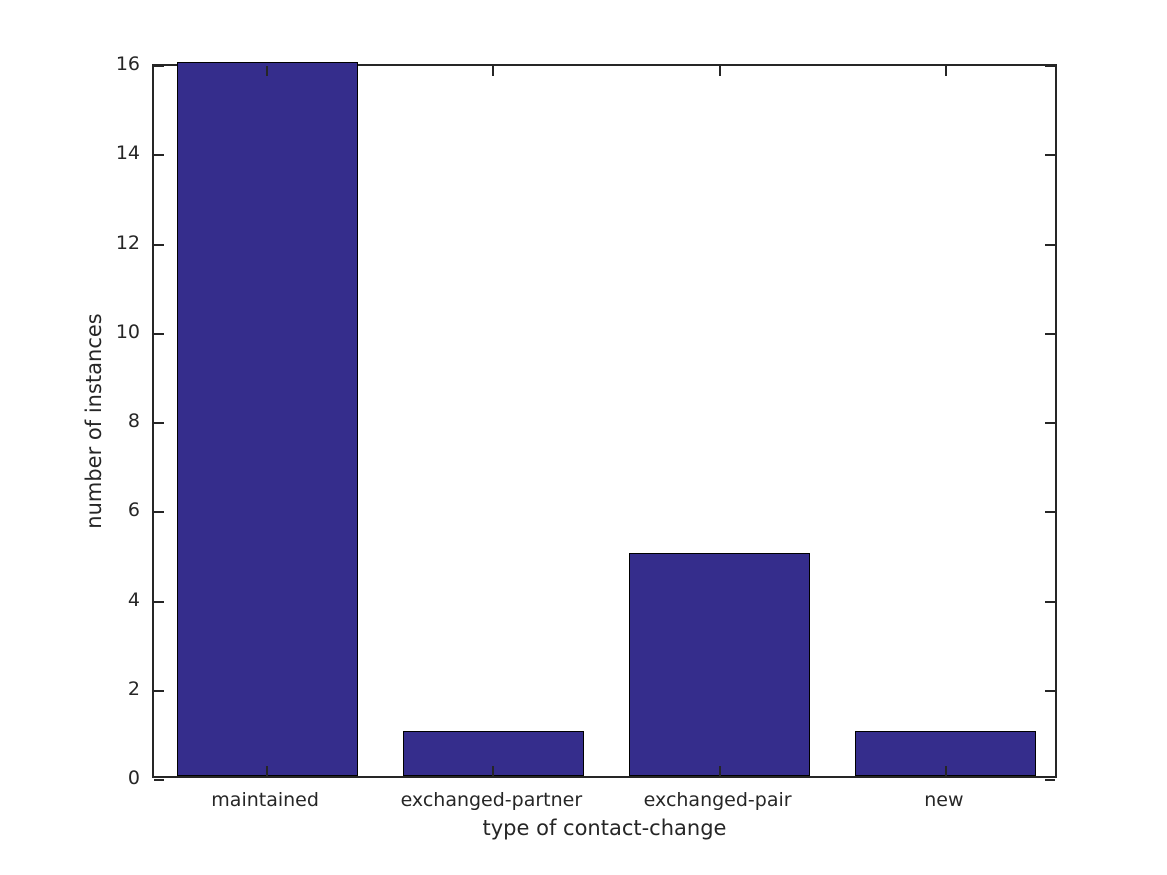  What do you see at coordinates (604, 828) in the screenshot?
I see `x-axis-label: type of contact-change` at bounding box center [604, 828].